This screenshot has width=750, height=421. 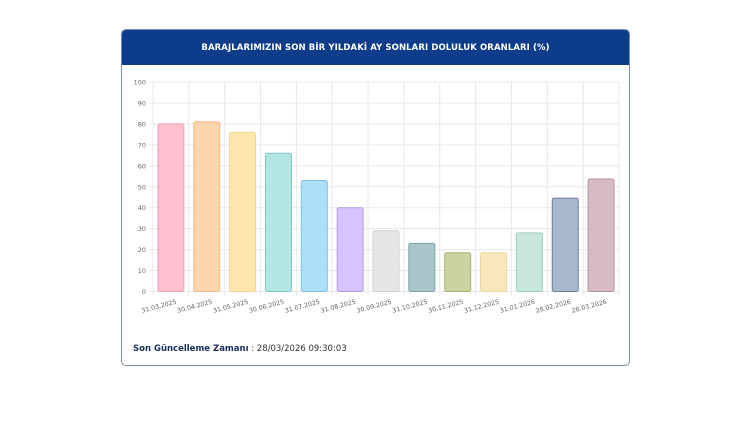 What do you see at coordinates (301, 349) in the screenshot?
I see `last-updated-value: 28/03/2026 09:30:03` at bounding box center [301, 349].